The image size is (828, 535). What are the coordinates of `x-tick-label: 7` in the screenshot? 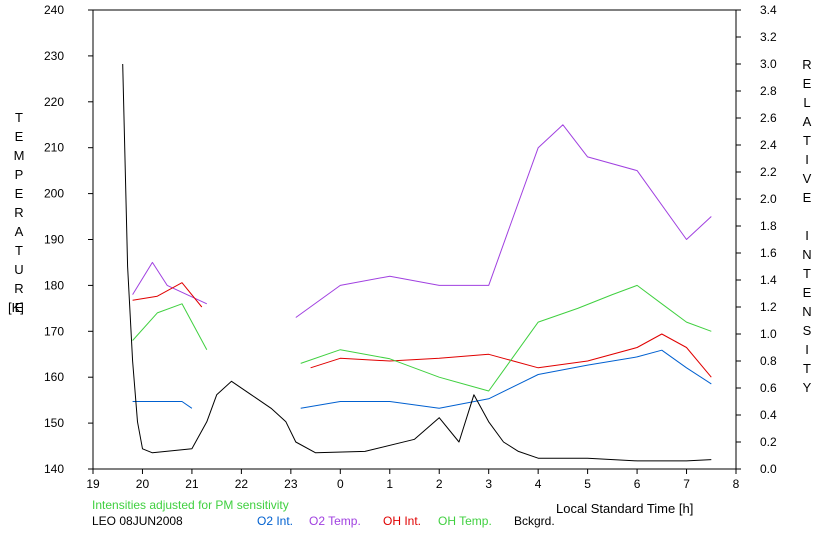 It's located at (686, 484).